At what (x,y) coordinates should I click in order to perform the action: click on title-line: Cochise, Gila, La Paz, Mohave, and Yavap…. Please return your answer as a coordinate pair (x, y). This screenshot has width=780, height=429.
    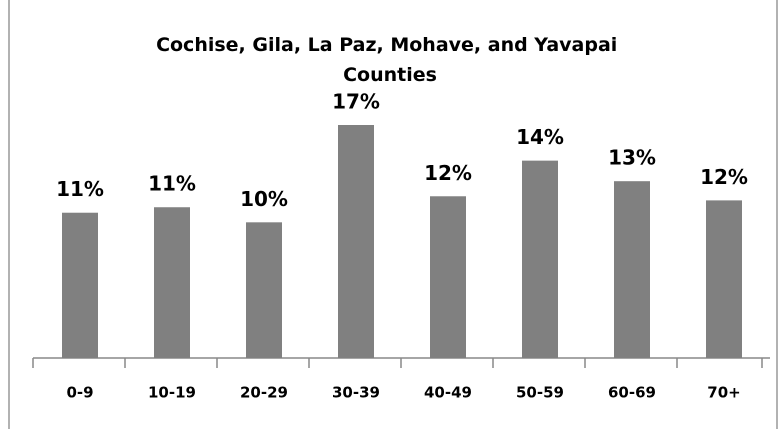
    Looking at the image, I should click on (386, 45).